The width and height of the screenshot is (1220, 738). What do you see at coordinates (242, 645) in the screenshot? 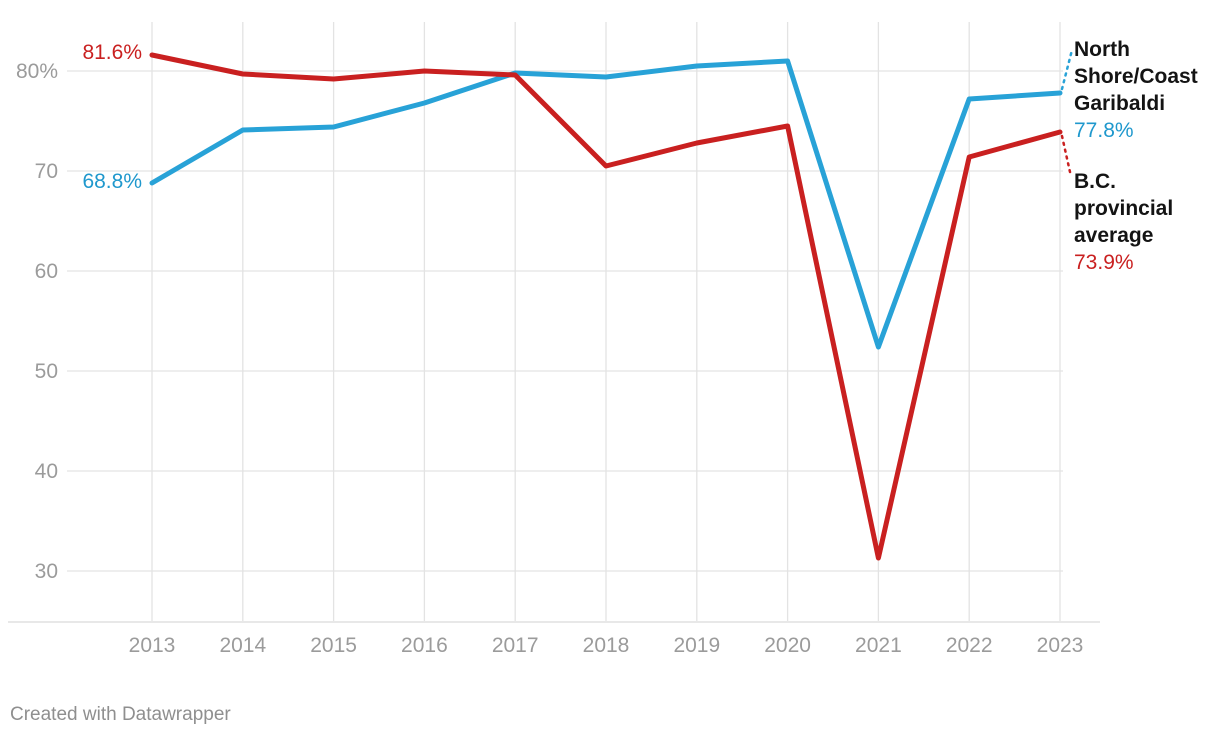
I see `x-axis-label-2014: 2014` at bounding box center [242, 645].